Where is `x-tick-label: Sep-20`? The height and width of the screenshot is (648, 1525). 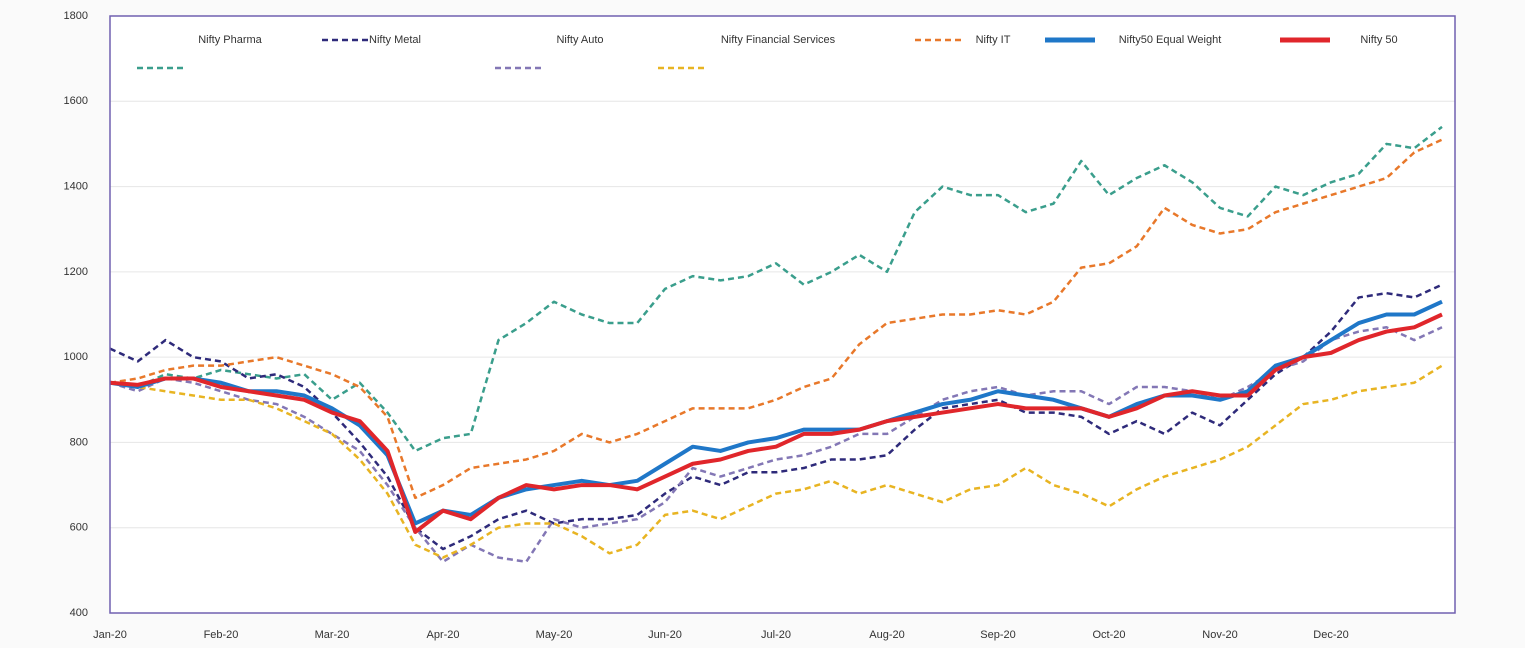 x-tick-label: Sep-20 is located at coordinates (997, 635).